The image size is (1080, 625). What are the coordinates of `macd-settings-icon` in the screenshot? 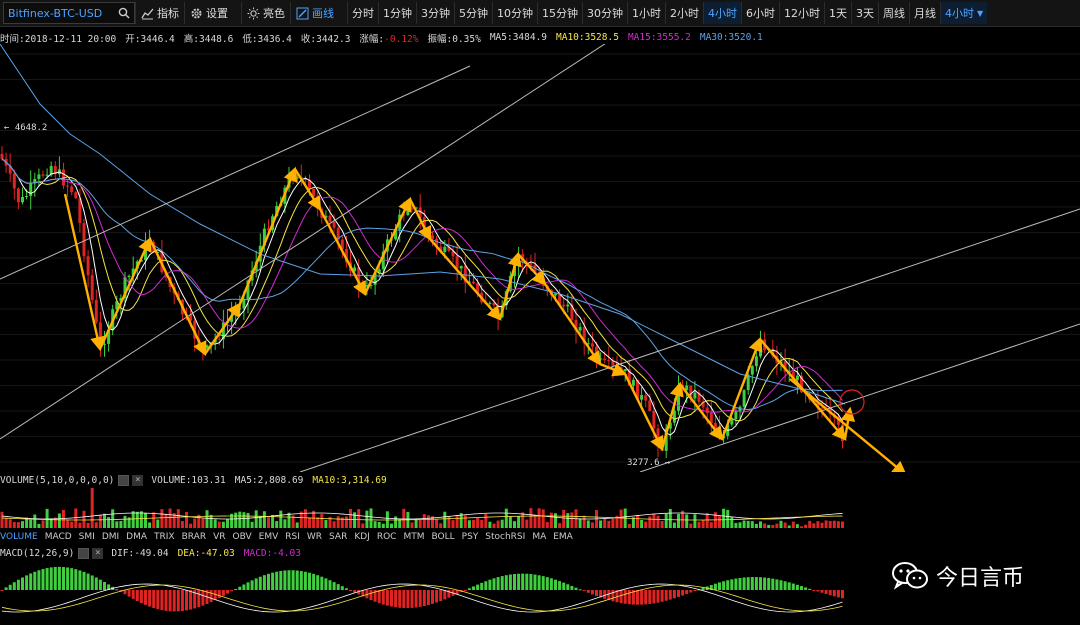 It's located at (84, 553).